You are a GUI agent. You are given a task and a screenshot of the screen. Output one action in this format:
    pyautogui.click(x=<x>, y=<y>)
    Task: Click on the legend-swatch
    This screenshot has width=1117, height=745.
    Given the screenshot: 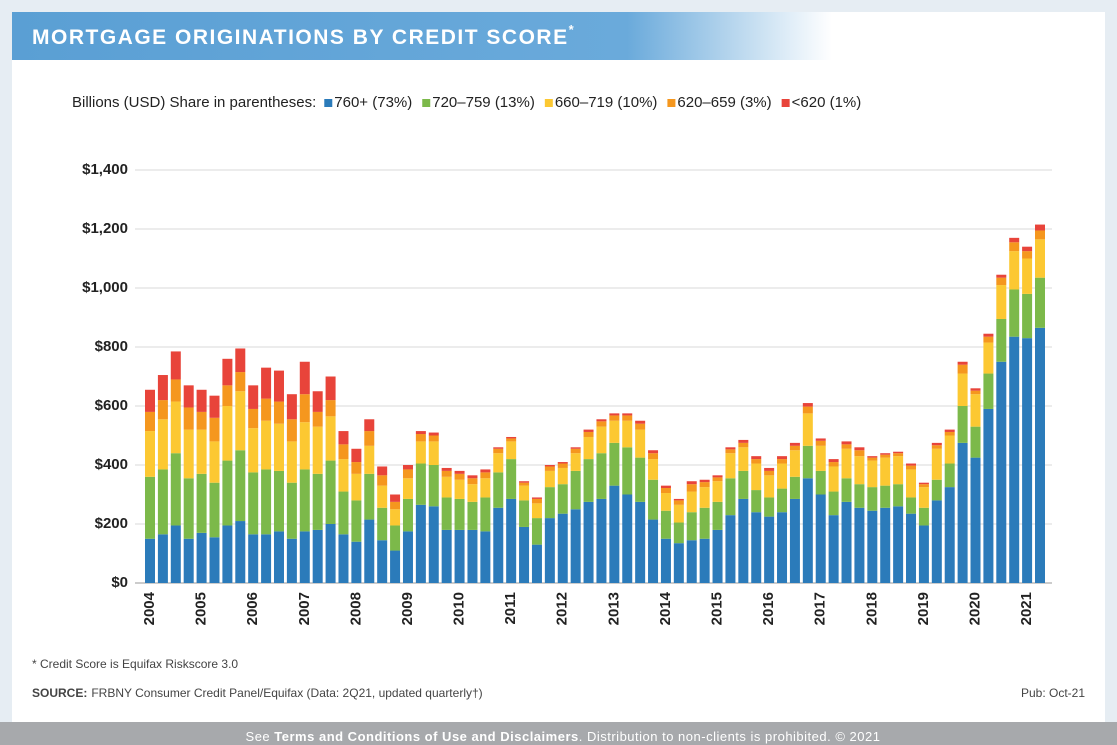 What is the action you would take?
    pyautogui.click(x=426, y=103)
    